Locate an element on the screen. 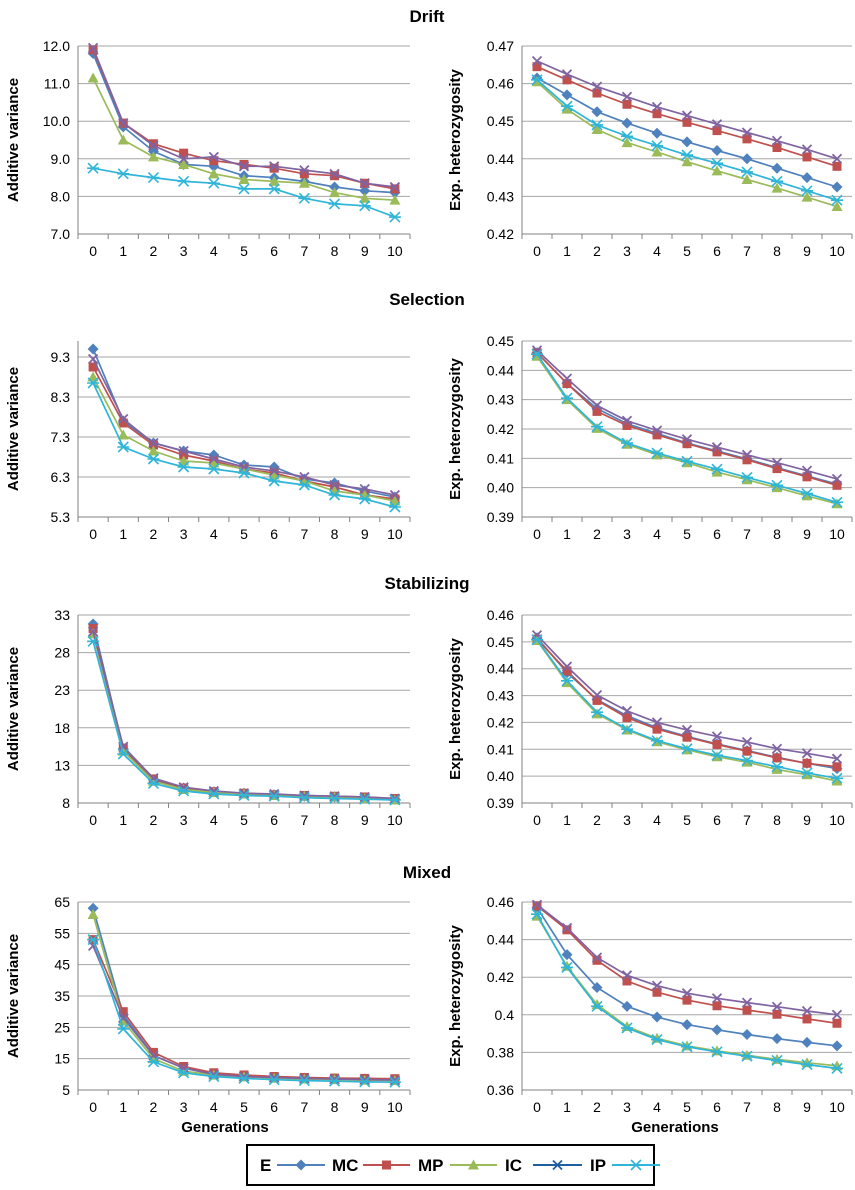 The width and height of the screenshot is (855, 1190). legend-item: E is located at coordinates (265, 1165).